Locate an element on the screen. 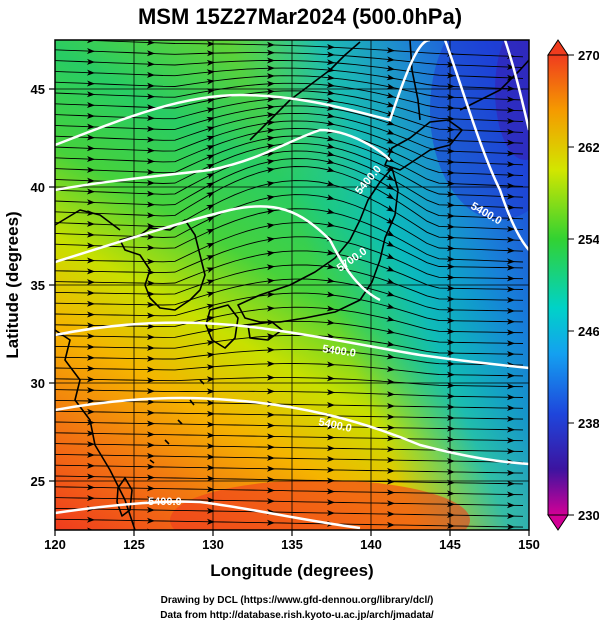  colorbar-tick-label: 262 is located at coordinates (588, 147).